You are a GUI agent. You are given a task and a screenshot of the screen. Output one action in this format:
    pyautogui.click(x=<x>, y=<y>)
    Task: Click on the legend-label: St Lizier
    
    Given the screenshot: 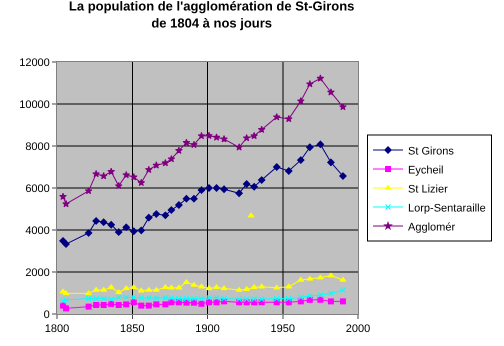 What is the action you would take?
    pyautogui.click(x=428, y=189)
    